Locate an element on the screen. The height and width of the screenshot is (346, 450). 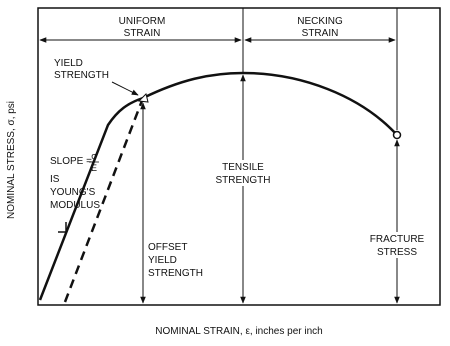
yield-point is located at coordinates (143, 98).